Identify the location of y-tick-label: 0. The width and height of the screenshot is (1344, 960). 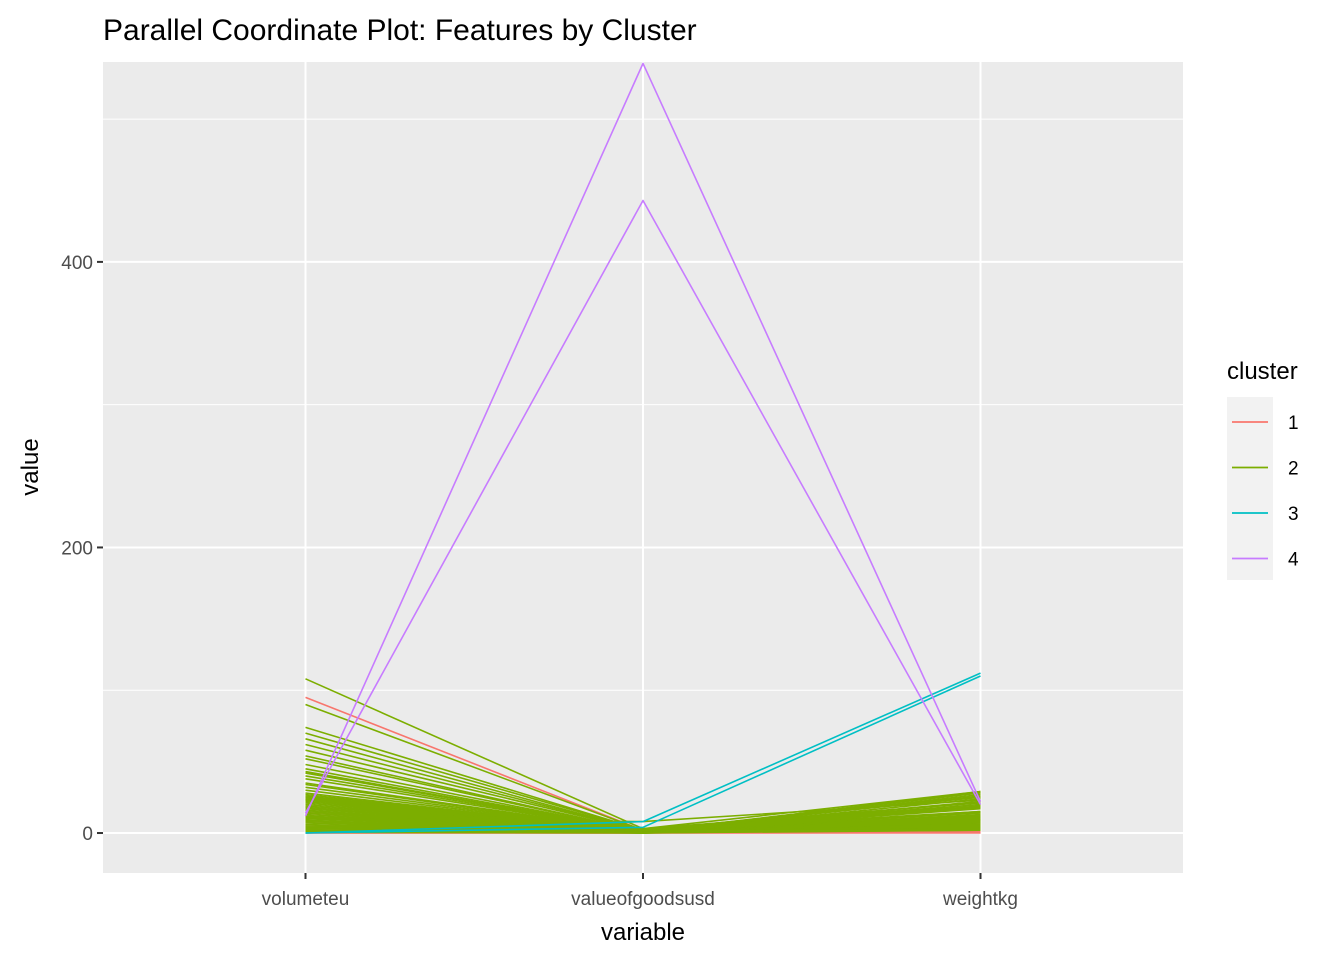
(87, 834).